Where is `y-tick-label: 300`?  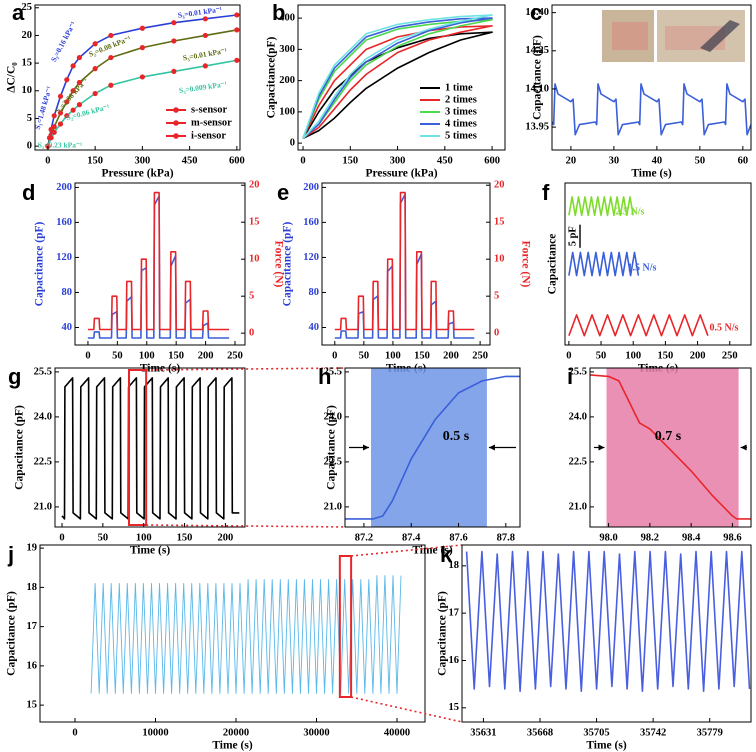 y-tick-label: 300 is located at coordinates (287, 49).